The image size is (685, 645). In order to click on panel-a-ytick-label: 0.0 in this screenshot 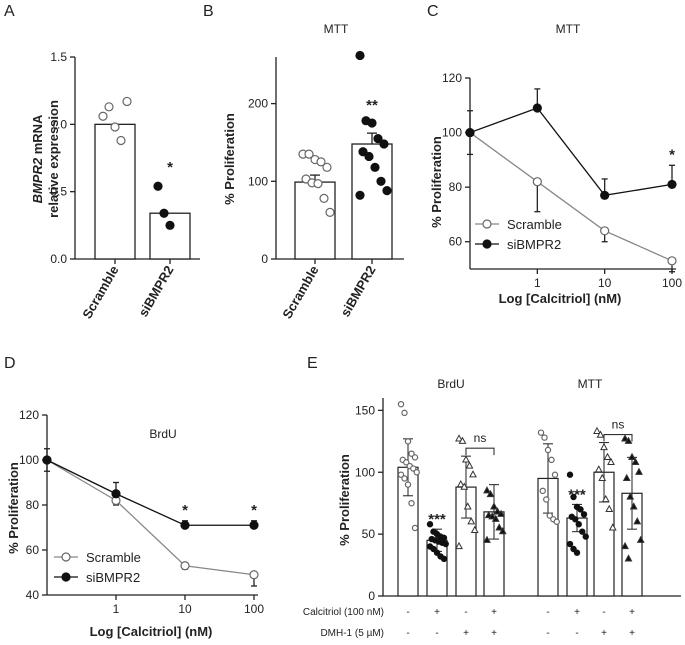, I will do `click(58, 259)`.